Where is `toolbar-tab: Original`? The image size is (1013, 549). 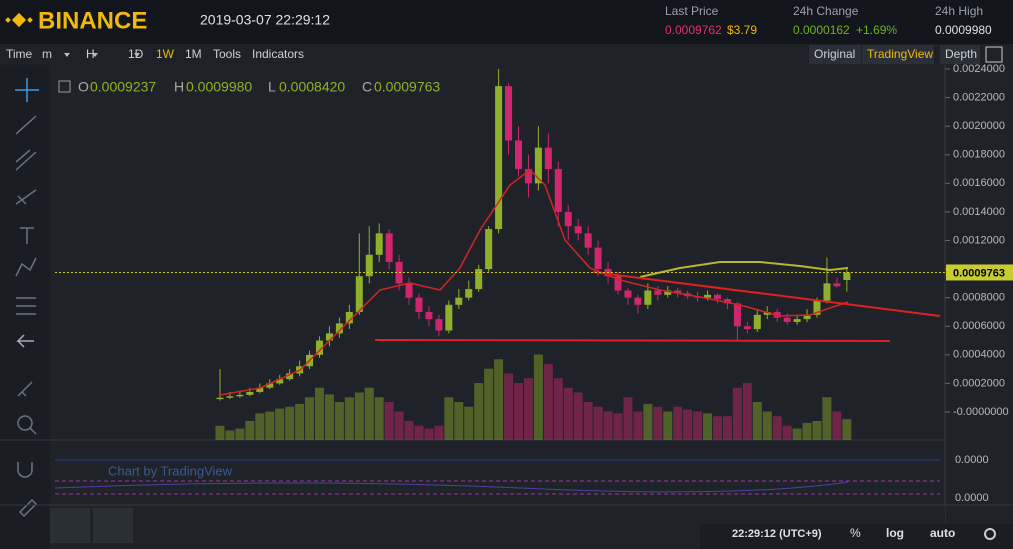
toolbar-tab: Original is located at coordinates (834, 54).